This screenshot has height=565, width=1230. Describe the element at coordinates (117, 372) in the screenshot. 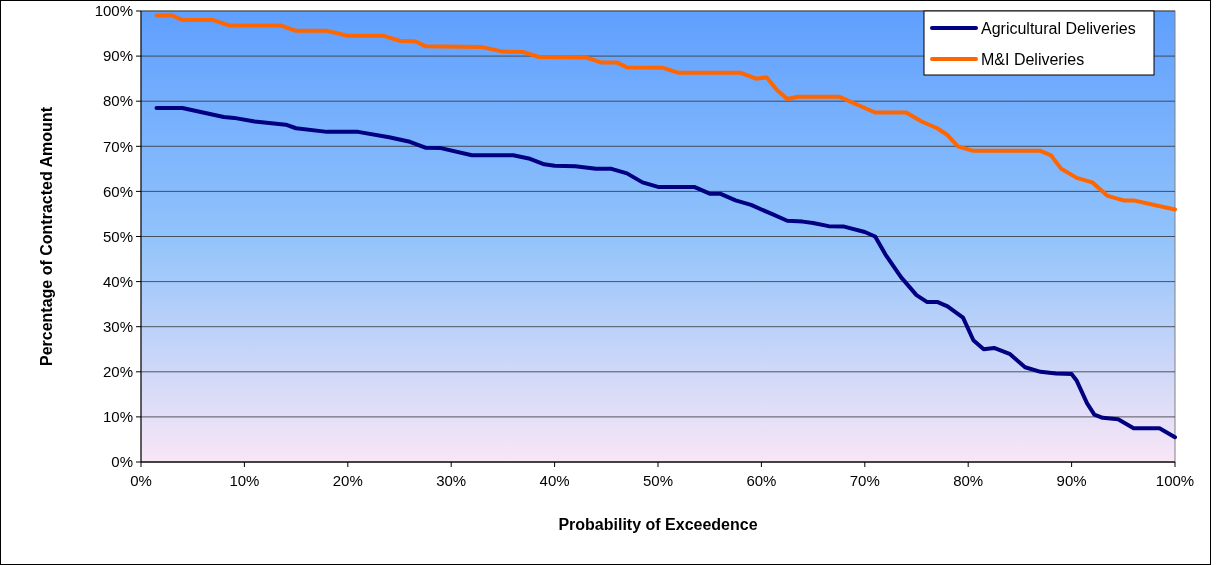

I see `y-tick-label: 20%` at that location.